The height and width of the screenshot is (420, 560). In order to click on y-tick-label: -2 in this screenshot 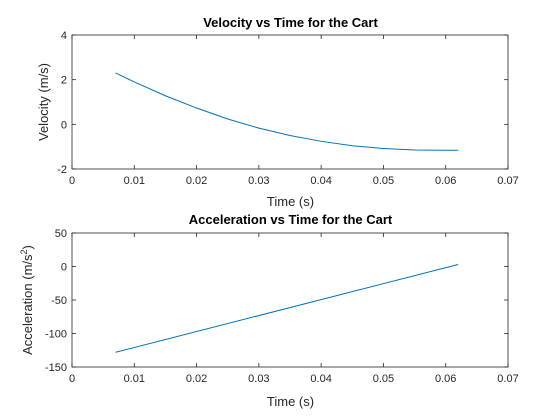, I will do `click(62, 170)`.